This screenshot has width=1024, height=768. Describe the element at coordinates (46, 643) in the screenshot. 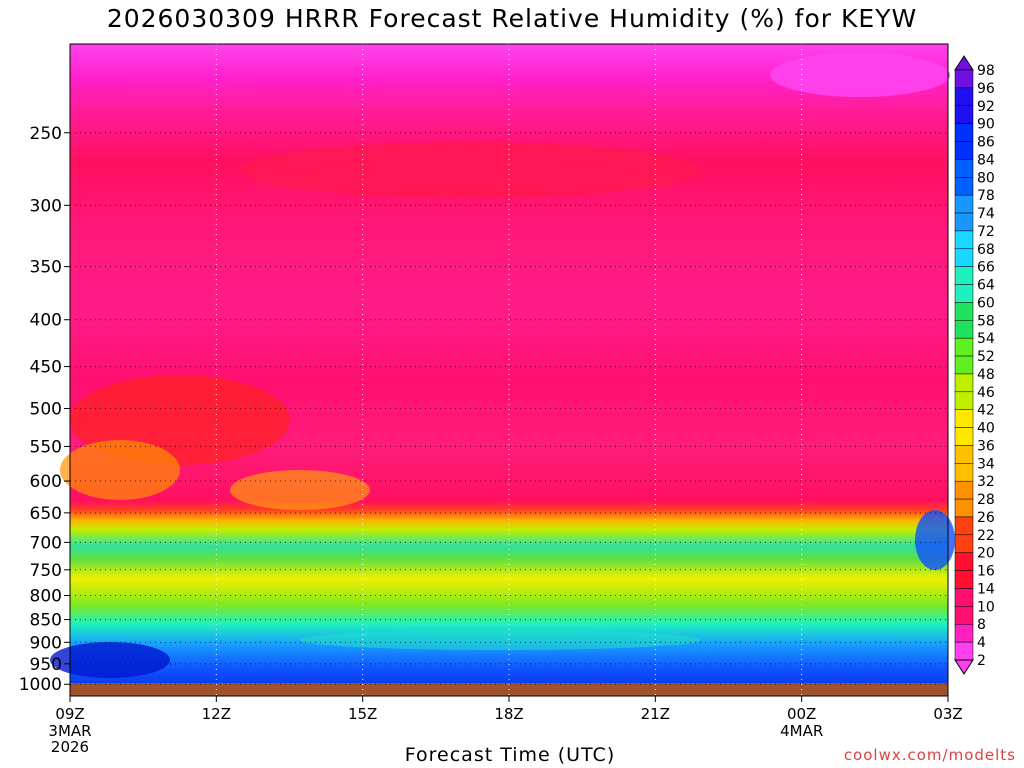

I see `y-tick-label: 900` at that location.